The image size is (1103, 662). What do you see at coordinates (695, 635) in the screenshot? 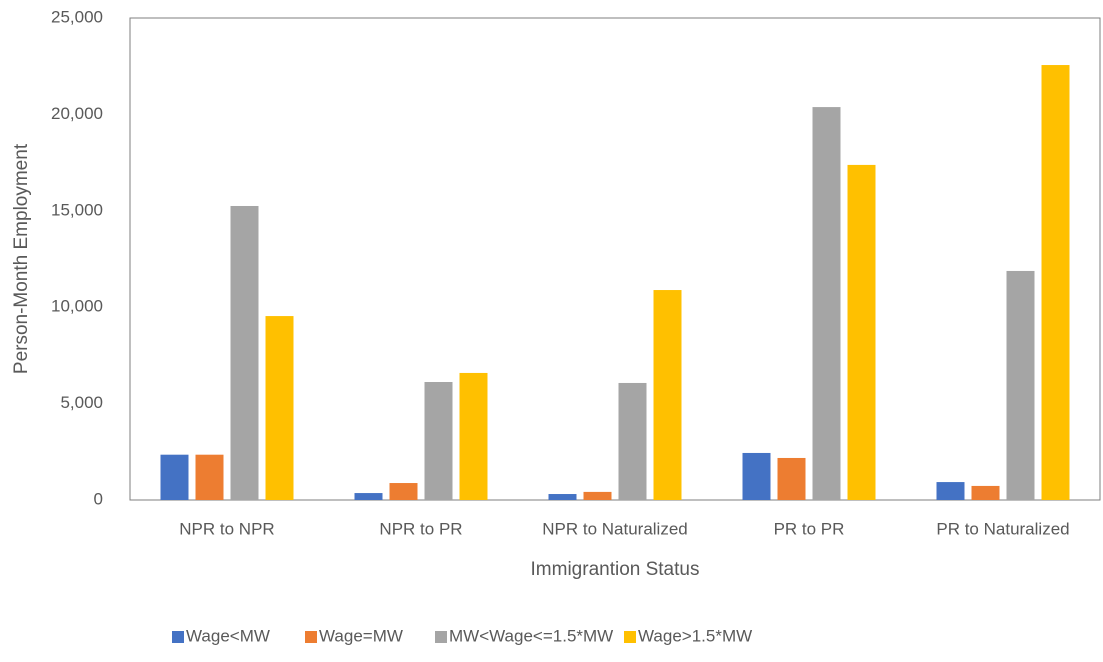
I see `legend-label: Wage>1.5*MW` at bounding box center [695, 635].